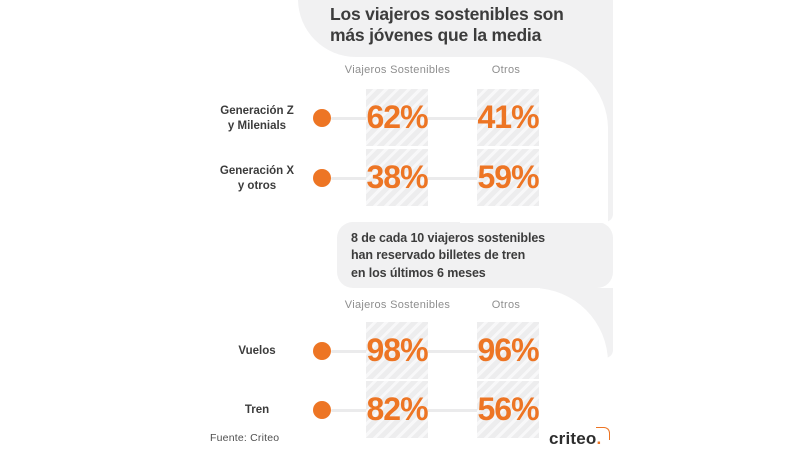 The height and width of the screenshot is (453, 800). I want to click on value-tren-sostenibles: 82%, so click(397, 409).